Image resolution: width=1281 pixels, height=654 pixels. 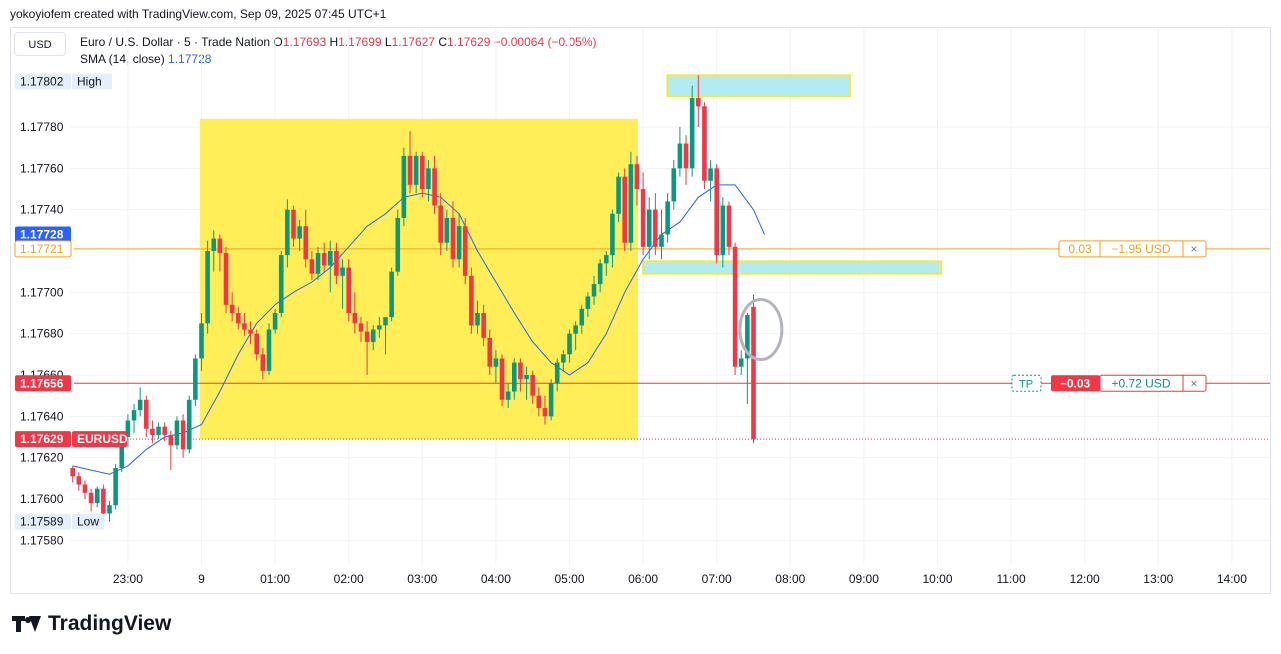 What do you see at coordinates (360, 42) in the screenshot?
I see `high-value: 1.17699` at bounding box center [360, 42].